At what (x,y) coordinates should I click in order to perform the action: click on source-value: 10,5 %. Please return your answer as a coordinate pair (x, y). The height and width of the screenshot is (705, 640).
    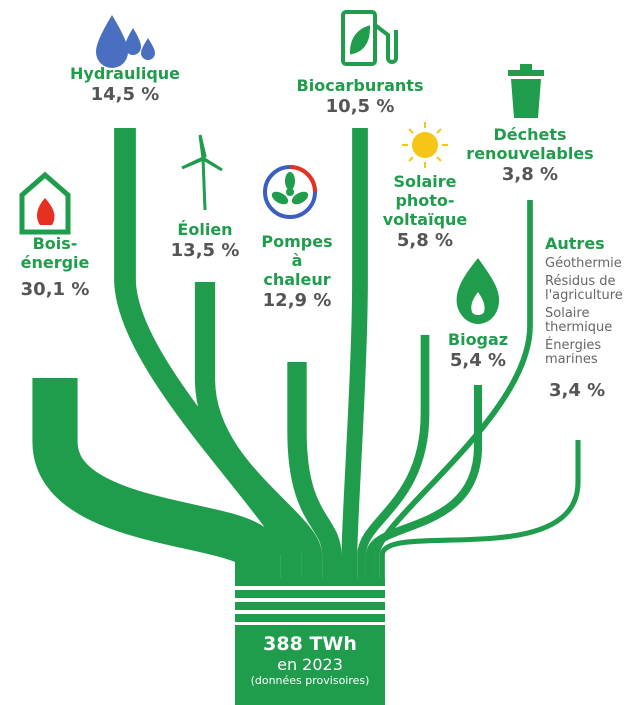
    Looking at the image, I should click on (360, 106).